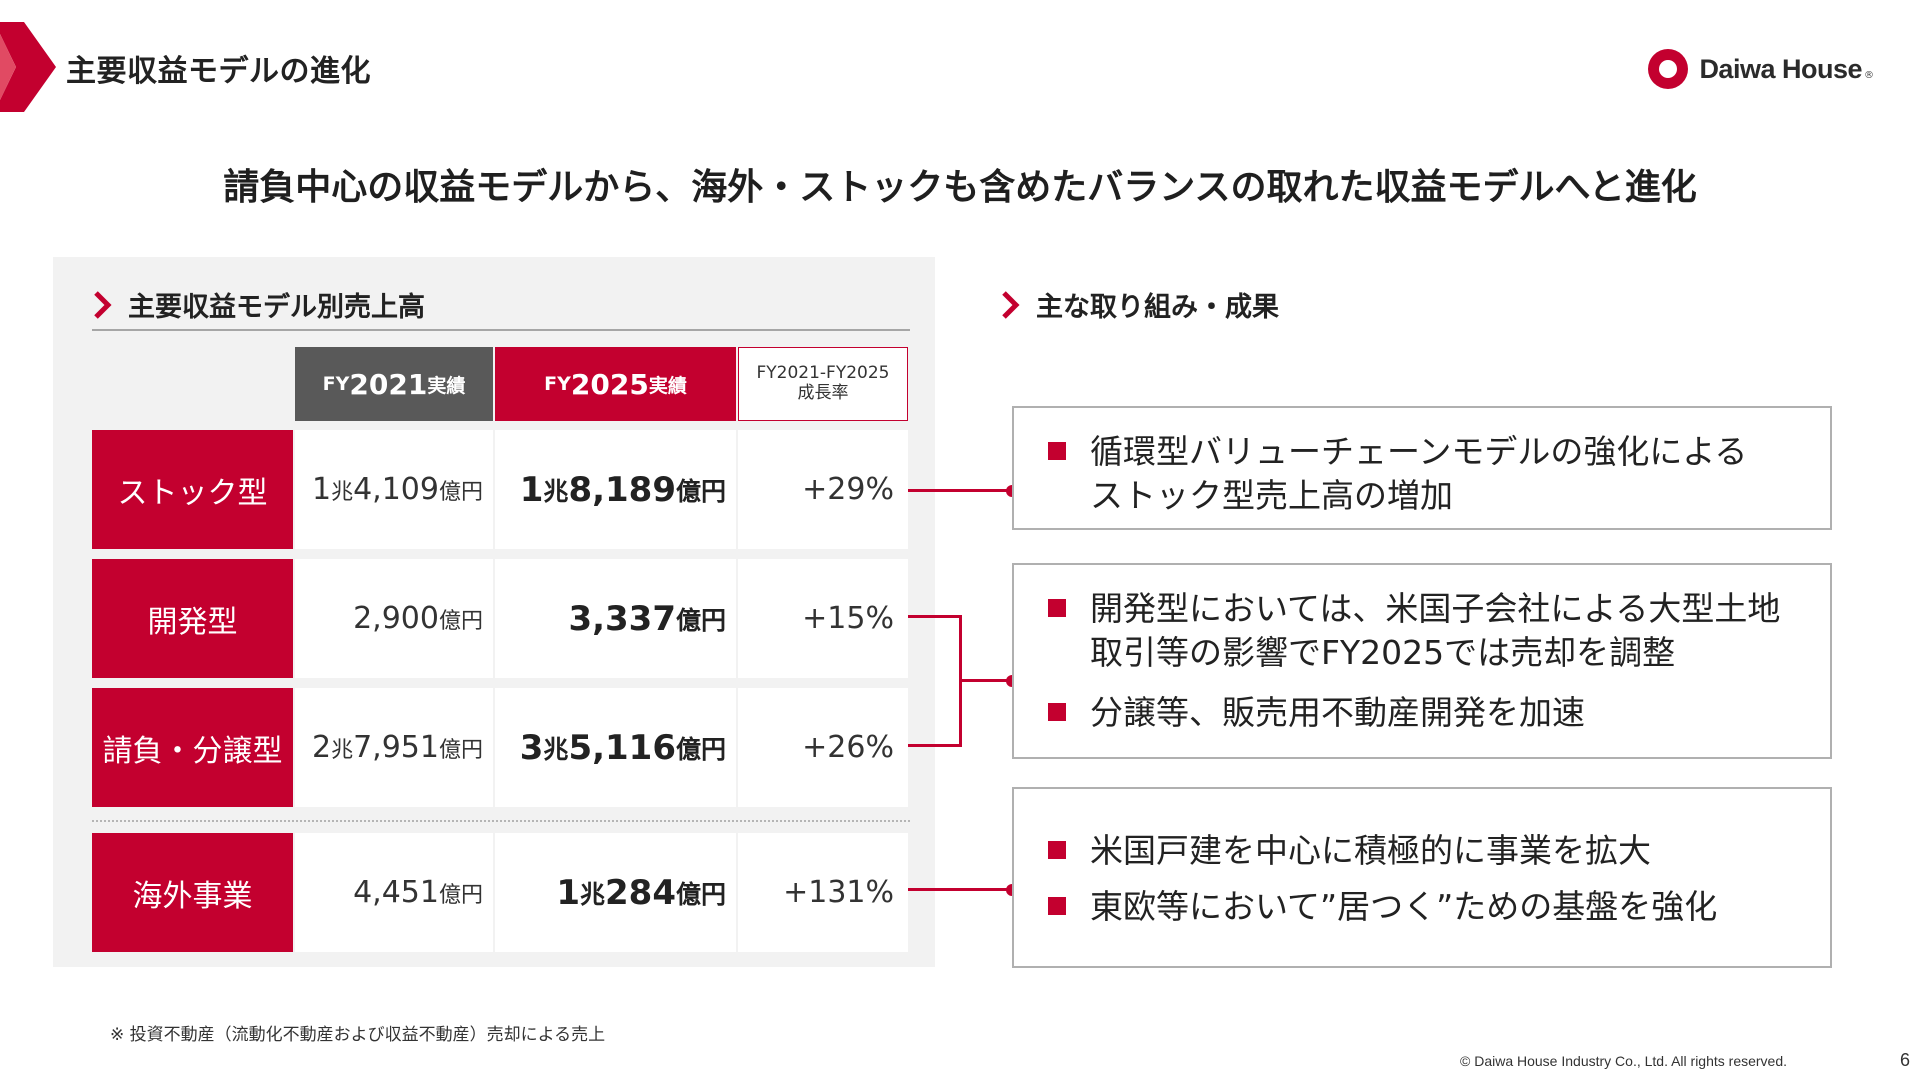 Image resolution: width=1920 pixels, height=1080 pixels. What do you see at coordinates (1157, 307) in the screenshot?
I see `initiatives-section-title: 主な取り組み・成果` at bounding box center [1157, 307].